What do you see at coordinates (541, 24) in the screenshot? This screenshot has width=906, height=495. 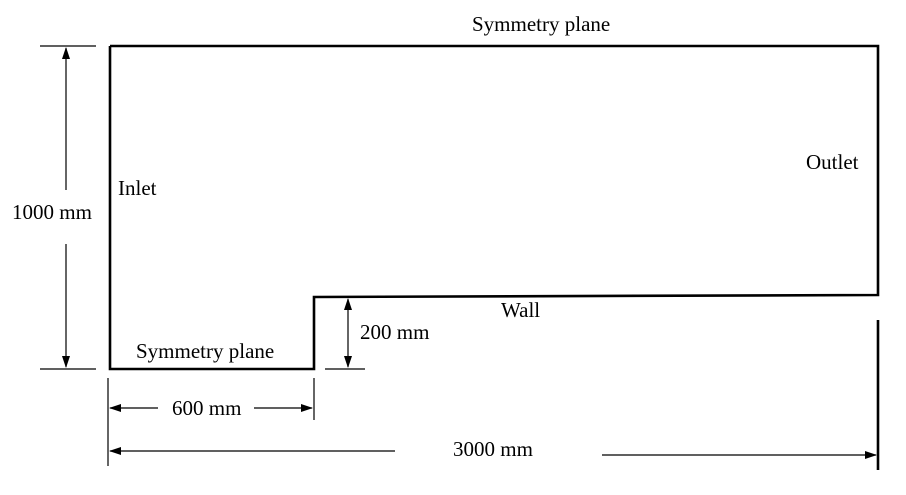 I see `top-boundary-label: Symmetry plane` at bounding box center [541, 24].